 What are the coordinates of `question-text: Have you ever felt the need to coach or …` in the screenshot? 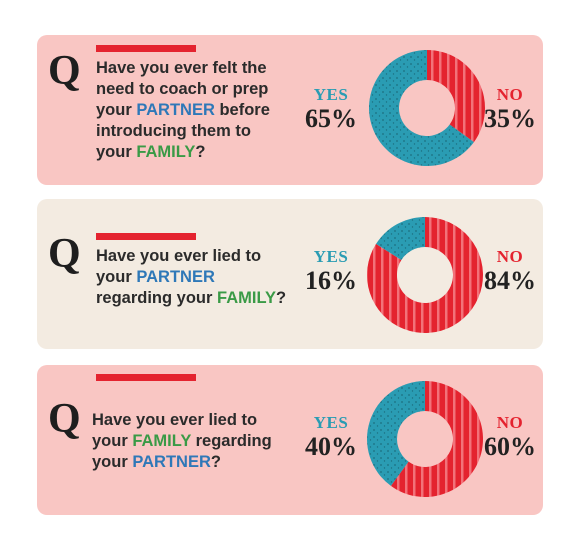 It's located at (183, 110).